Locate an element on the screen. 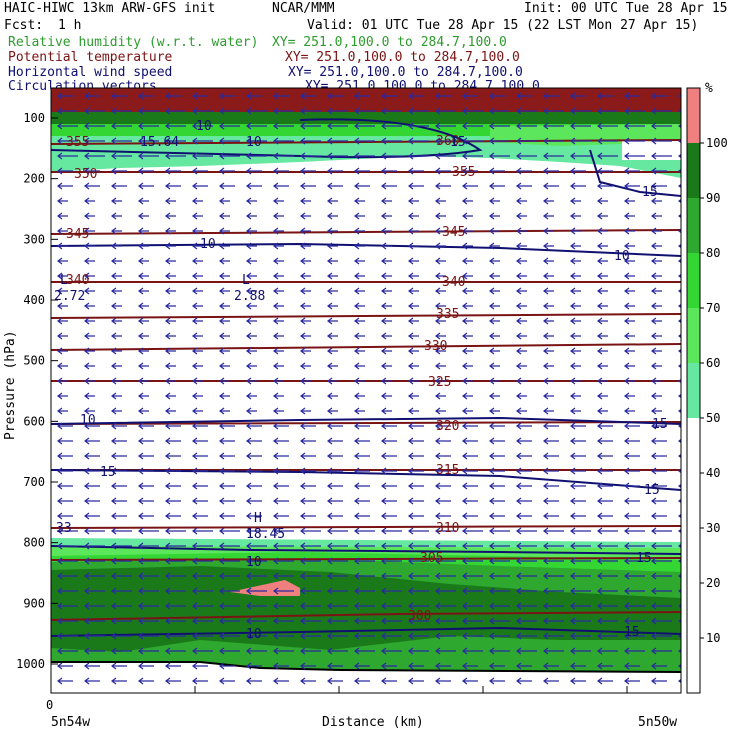  x-left-label: 5n54w is located at coordinates (70, 722).